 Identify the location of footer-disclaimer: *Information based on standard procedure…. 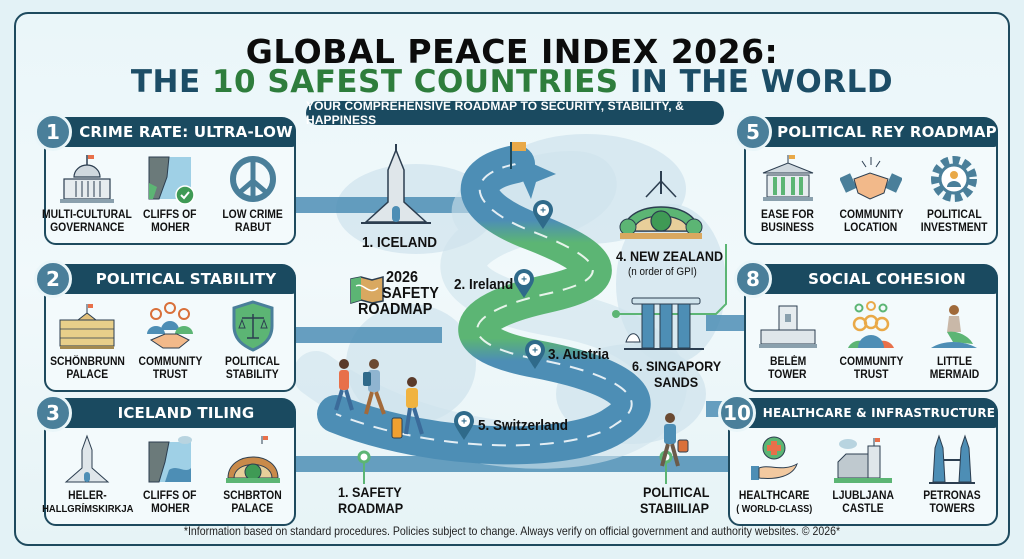
(512, 531).